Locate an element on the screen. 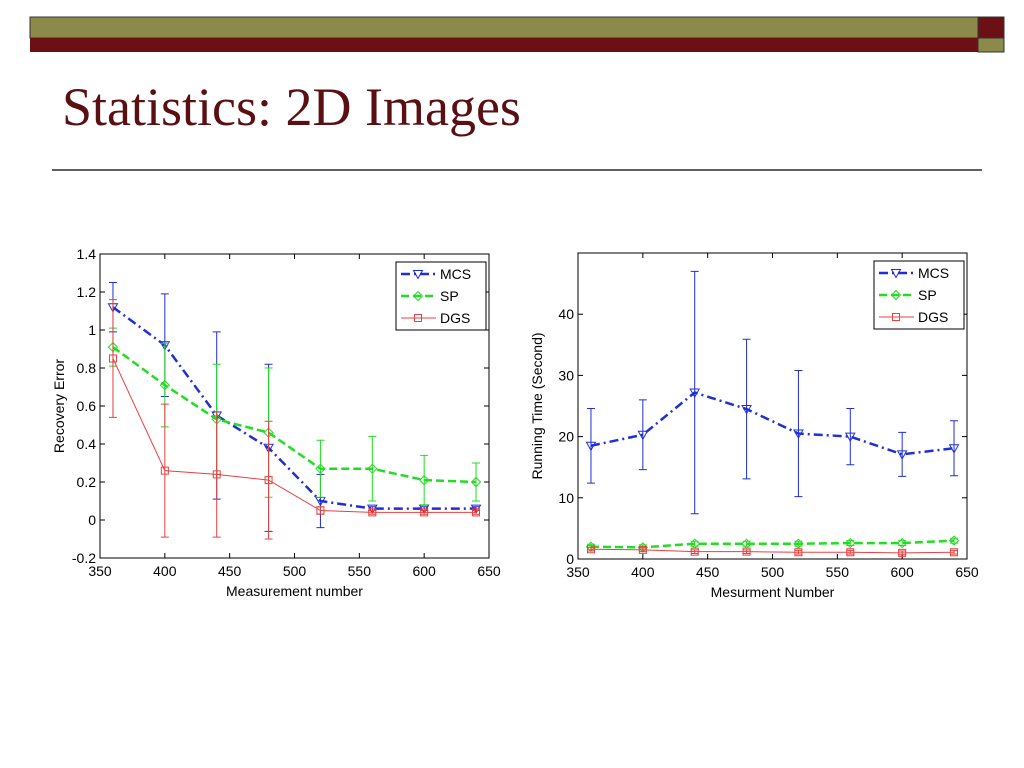  y-tick-label: 1.2 is located at coordinates (87, 292).